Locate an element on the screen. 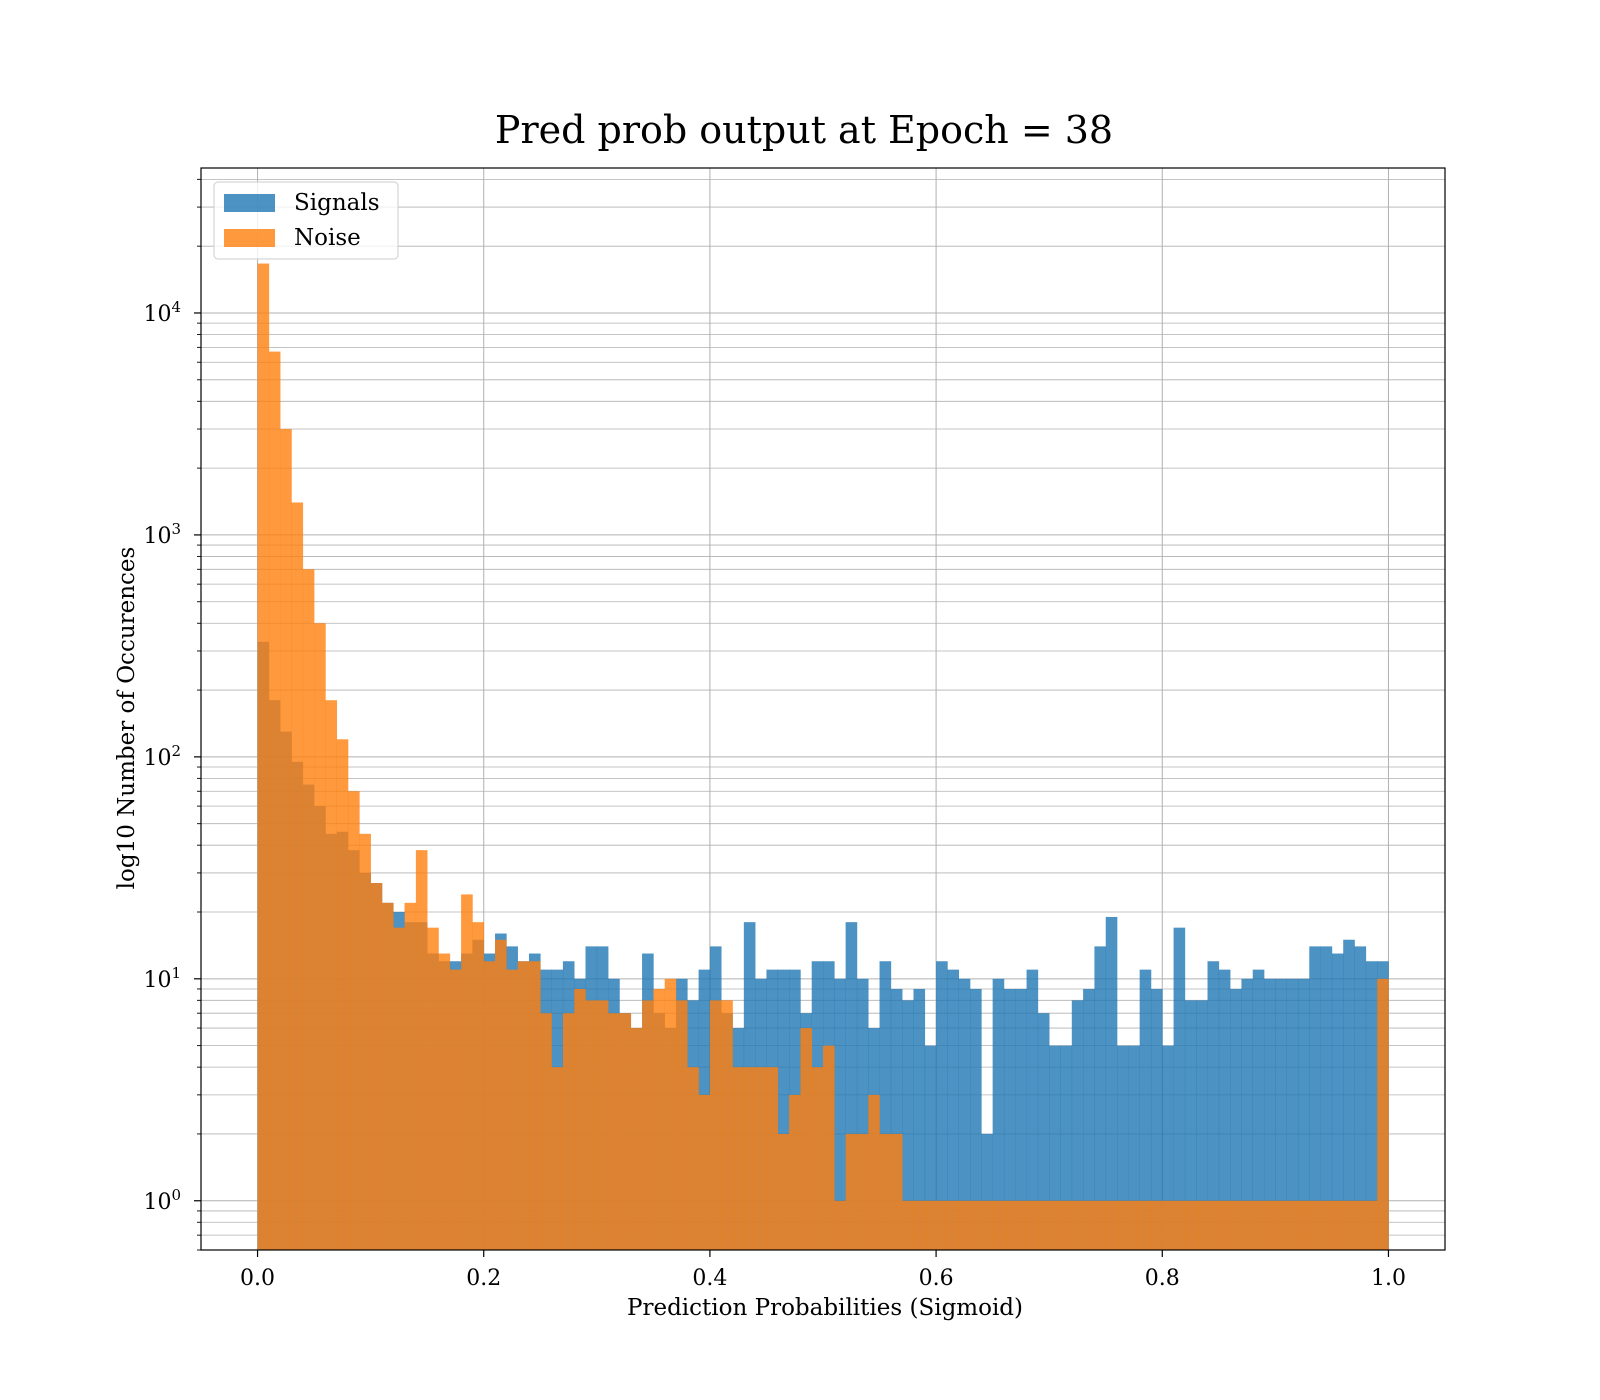  y-axis-label: log10 Number of Occurences is located at coordinates (127, 718).